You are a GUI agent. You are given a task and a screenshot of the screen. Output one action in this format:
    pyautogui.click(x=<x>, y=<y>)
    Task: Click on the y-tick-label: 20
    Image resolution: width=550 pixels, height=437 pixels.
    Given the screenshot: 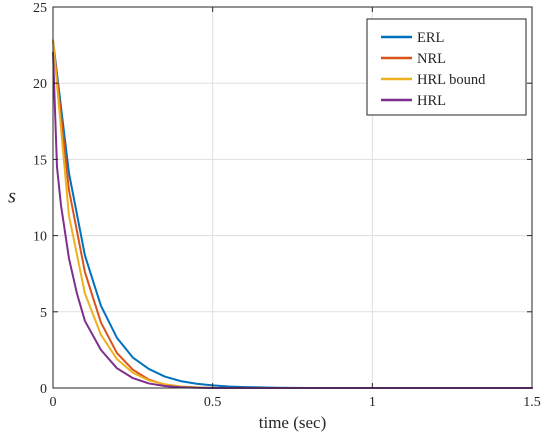 What is the action you would take?
    pyautogui.click(x=40, y=84)
    